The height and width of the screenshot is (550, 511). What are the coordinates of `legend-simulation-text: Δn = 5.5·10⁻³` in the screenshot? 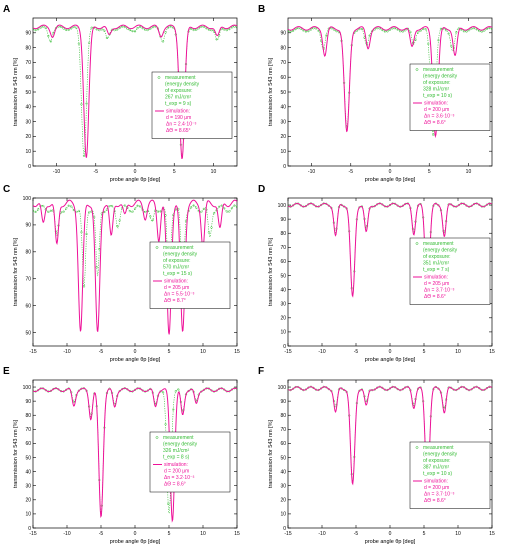 It's located at (179, 295).